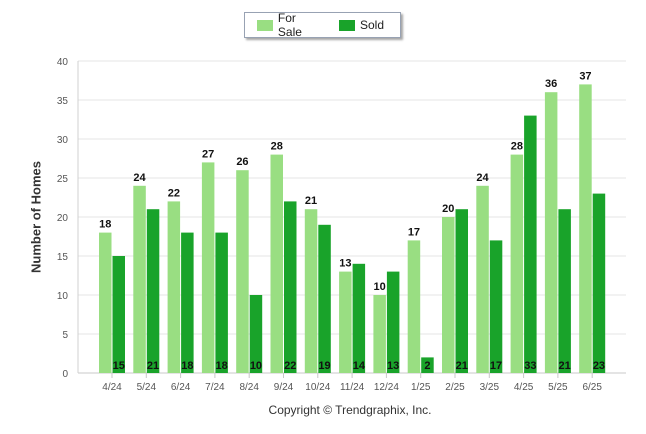 This screenshot has height=434, width=646. What do you see at coordinates (63, 257) in the screenshot?
I see `y-tick-label: 15` at bounding box center [63, 257].